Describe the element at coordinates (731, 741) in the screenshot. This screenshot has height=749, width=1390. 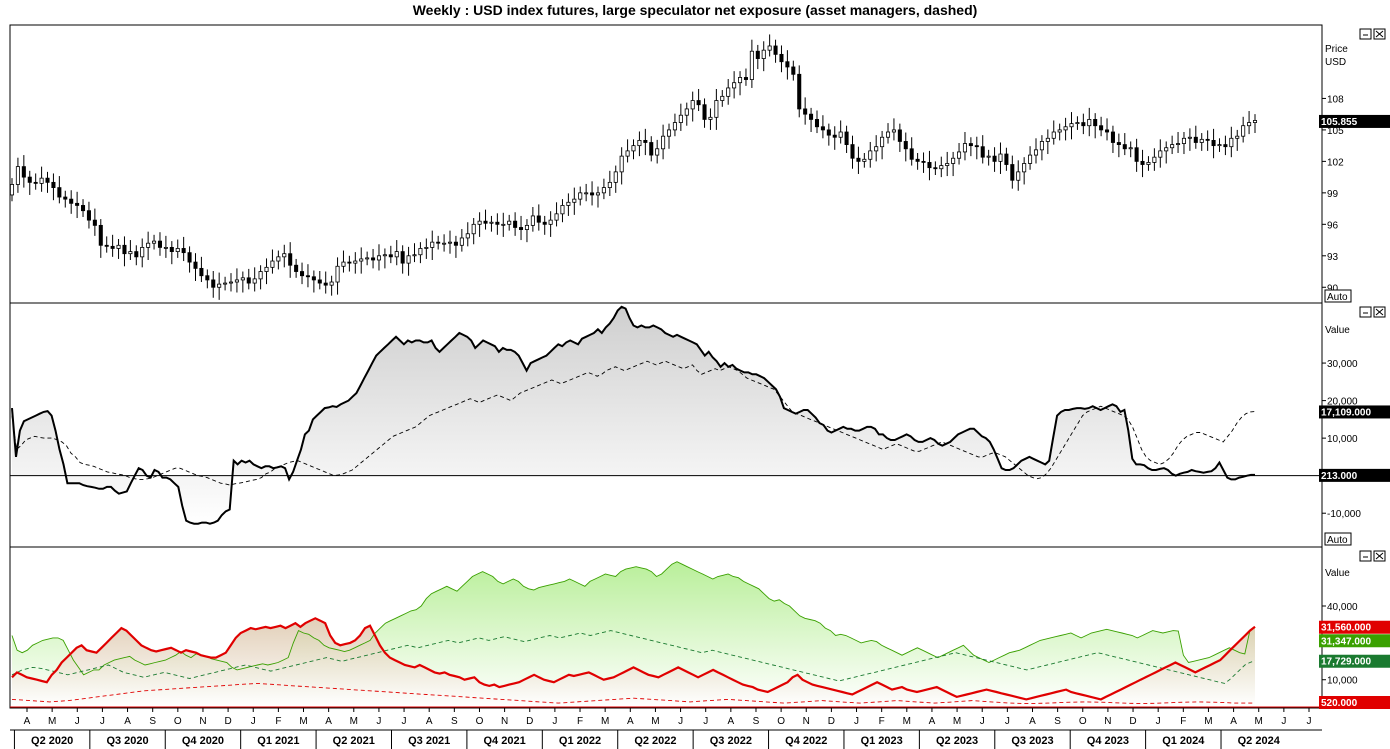
I see `quarter-label-9: Q3 2022` at that location.